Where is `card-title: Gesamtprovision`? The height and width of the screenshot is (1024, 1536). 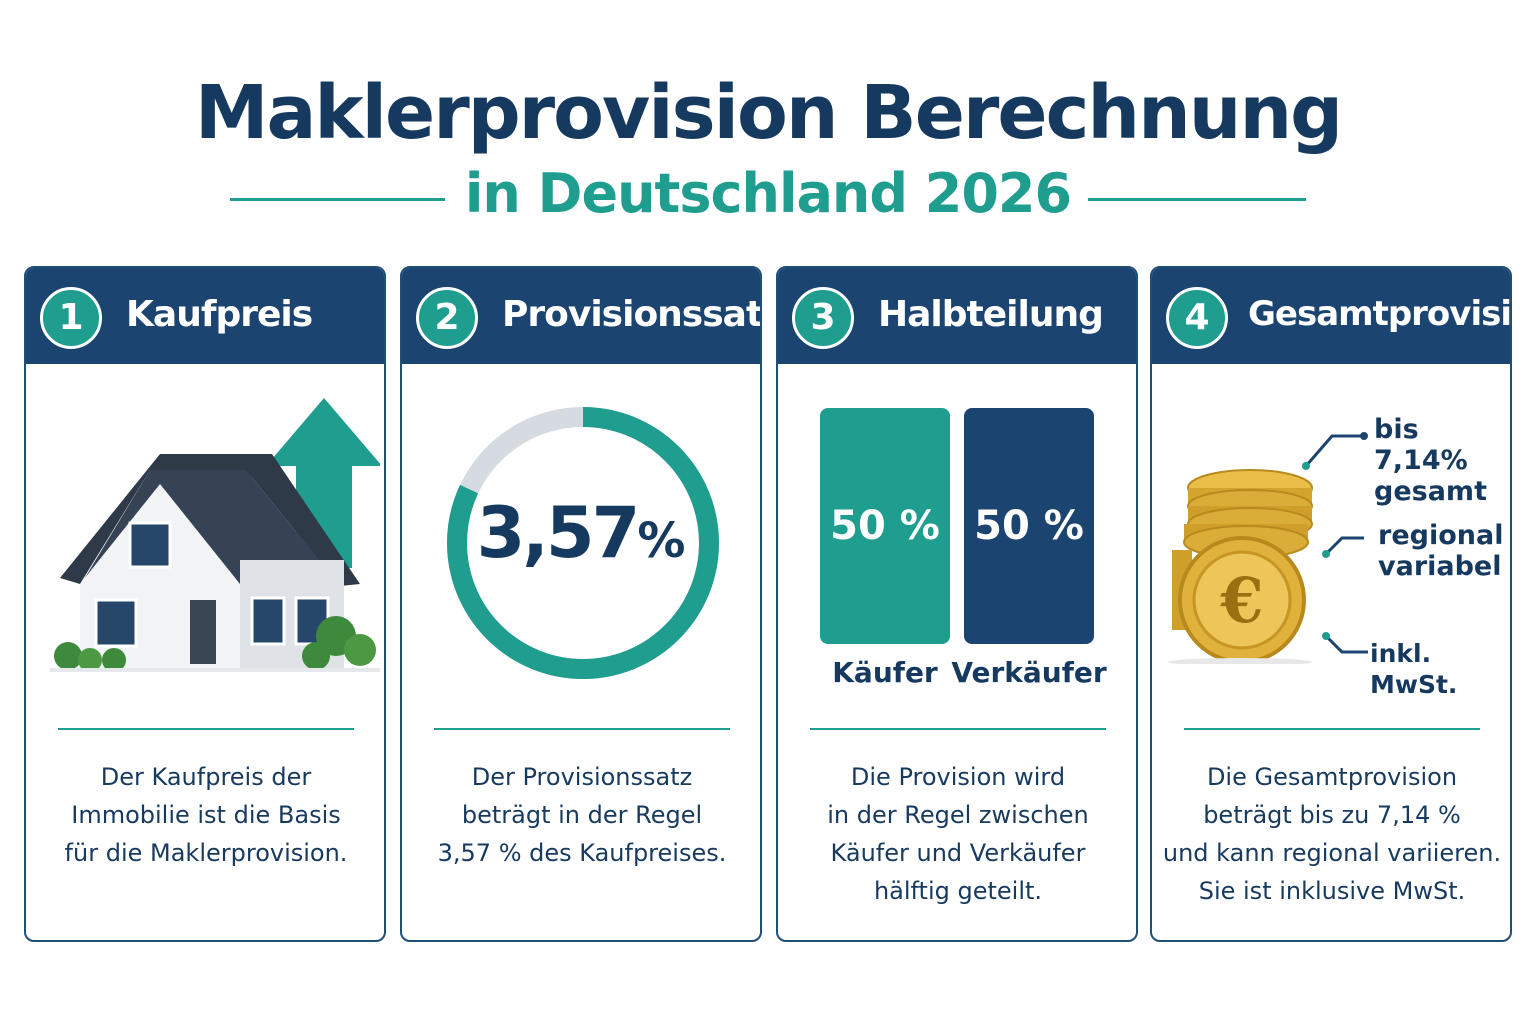
card-title: Gesamtprovision is located at coordinates (1380, 314).